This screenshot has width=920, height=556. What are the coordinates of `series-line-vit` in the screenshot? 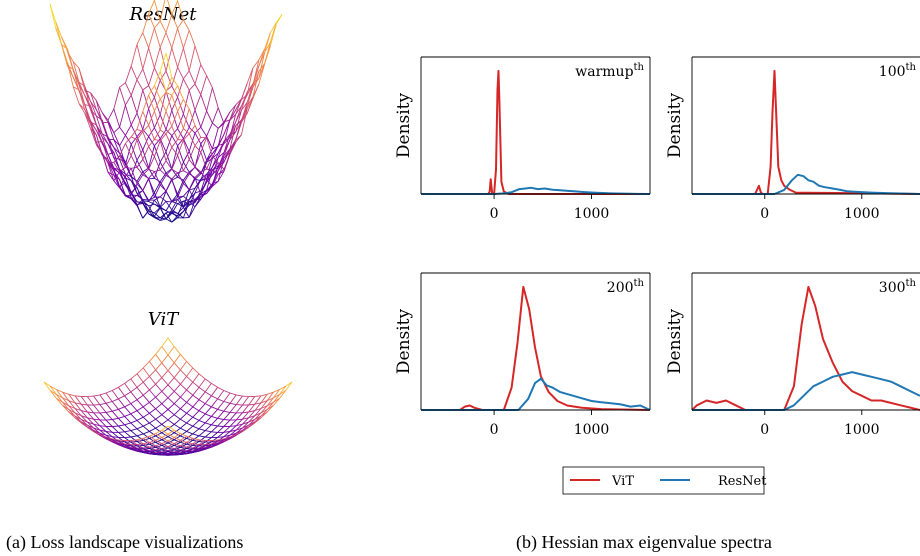 It's located at (806, 348).